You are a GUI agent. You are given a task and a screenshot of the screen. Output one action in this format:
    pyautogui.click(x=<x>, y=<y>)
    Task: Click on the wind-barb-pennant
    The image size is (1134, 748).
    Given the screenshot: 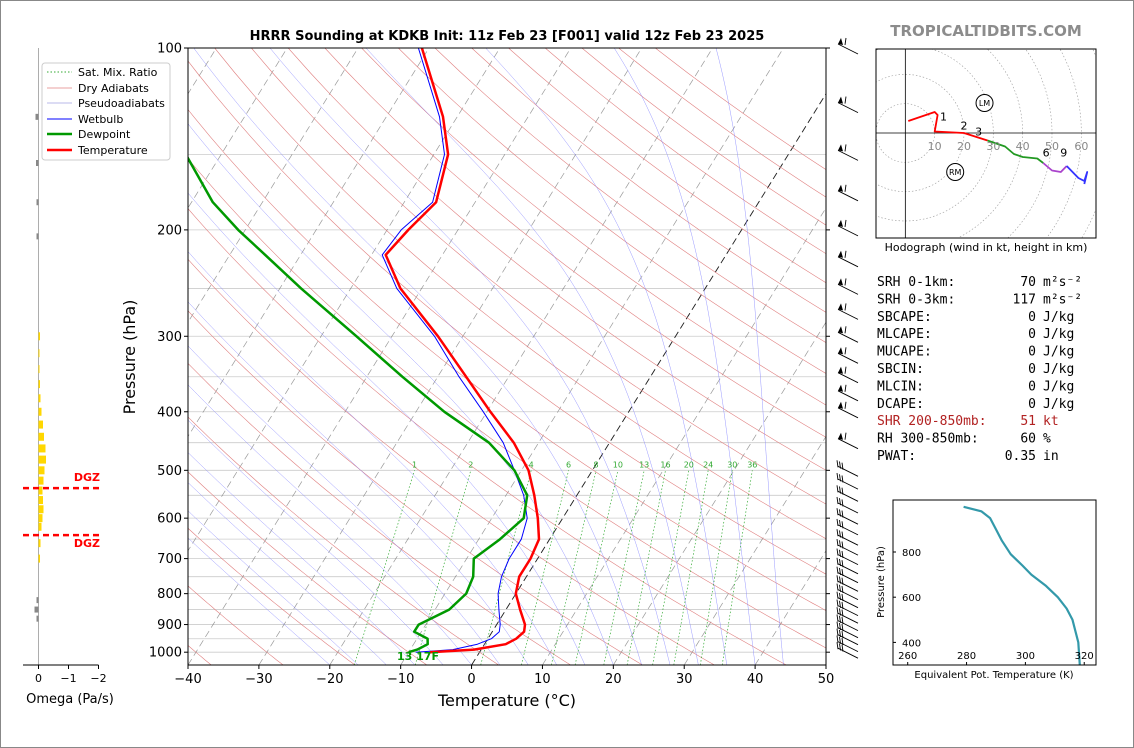 What is the action you would take?
    pyautogui.click(x=840, y=405)
    